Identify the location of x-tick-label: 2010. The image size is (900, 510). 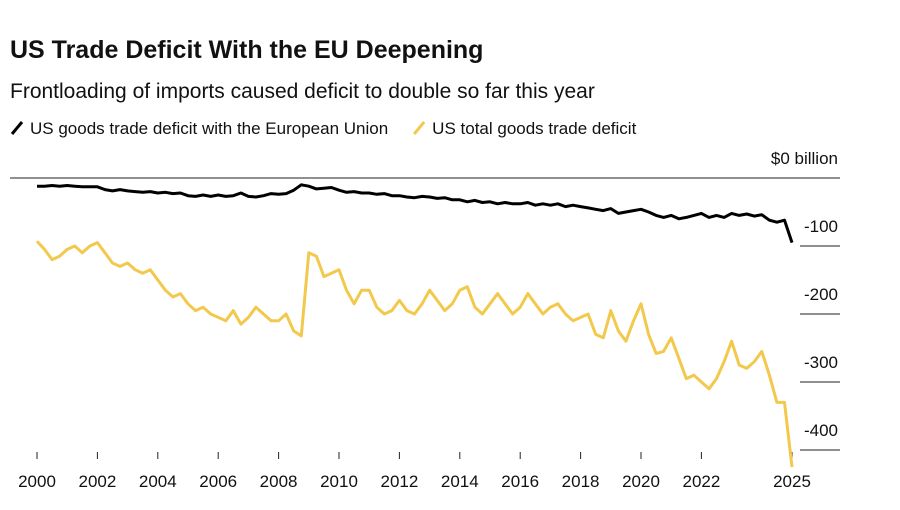
(339, 481).